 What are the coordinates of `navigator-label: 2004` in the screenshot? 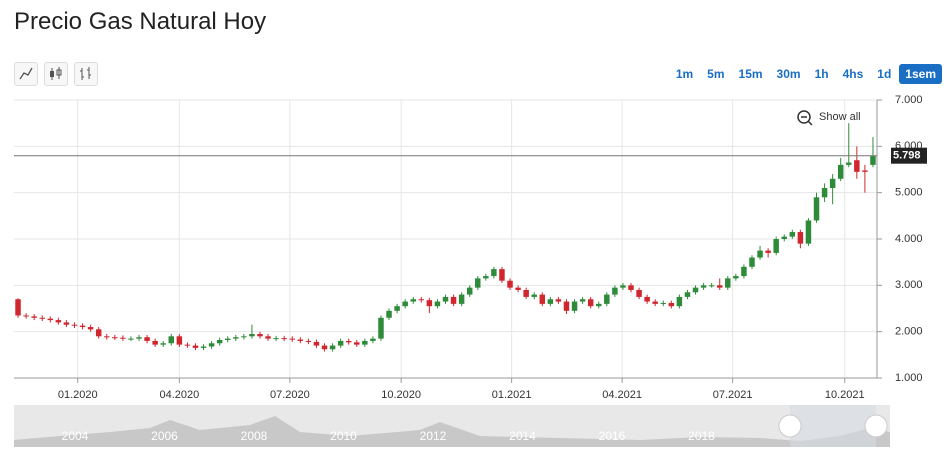 It's located at (75, 436).